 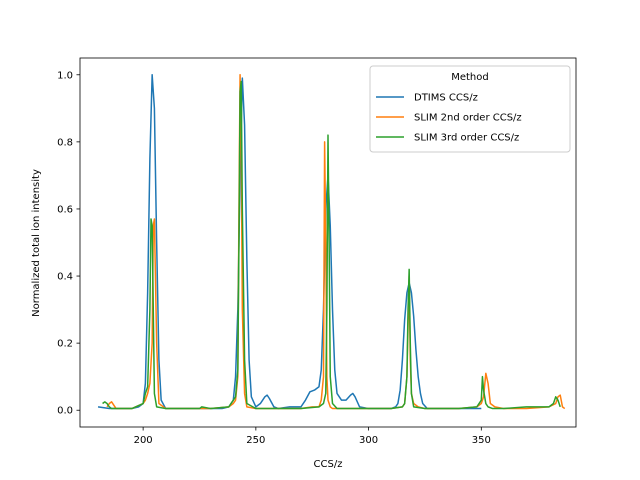 What do you see at coordinates (470, 77) in the screenshot?
I see `legend-title: Method` at bounding box center [470, 77].